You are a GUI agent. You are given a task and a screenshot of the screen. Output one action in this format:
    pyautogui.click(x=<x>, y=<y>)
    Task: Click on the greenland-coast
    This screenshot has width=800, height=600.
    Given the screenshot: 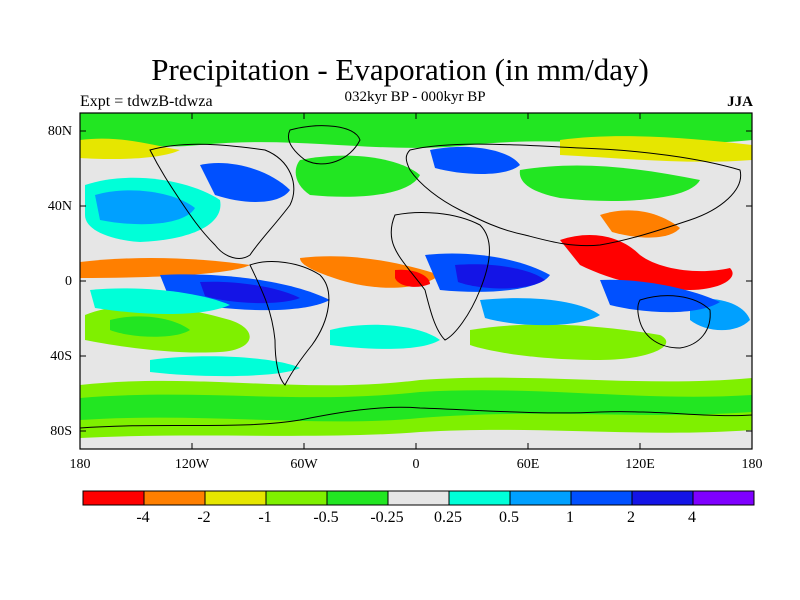 What is the action you would take?
    pyautogui.click(x=324, y=145)
    